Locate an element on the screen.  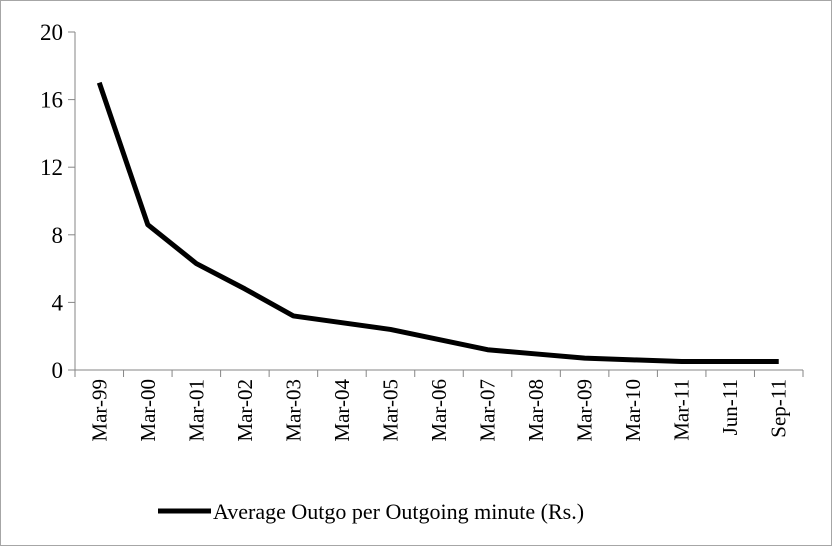
x-tick-label: Mar-06 is located at coordinates (439, 410).